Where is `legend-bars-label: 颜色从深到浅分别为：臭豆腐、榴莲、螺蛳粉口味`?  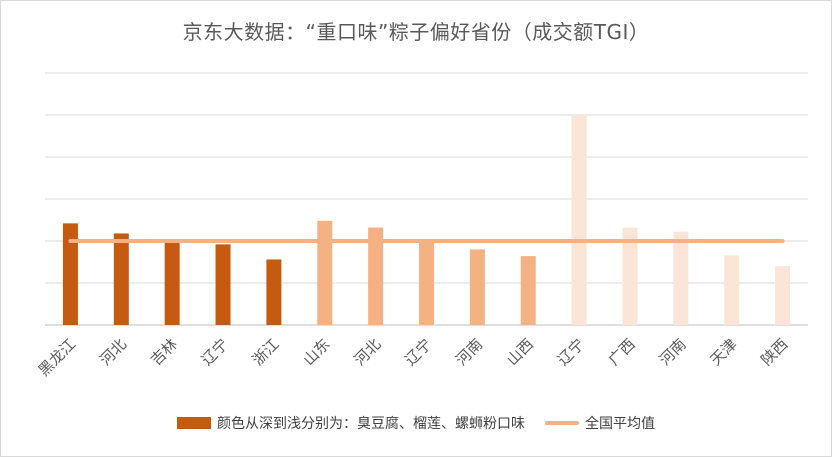 legend-bars-label: 颜色从深到浅分别为：臭豆腐、榴莲、螺蛳粉口味 is located at coordinates (371, 424).